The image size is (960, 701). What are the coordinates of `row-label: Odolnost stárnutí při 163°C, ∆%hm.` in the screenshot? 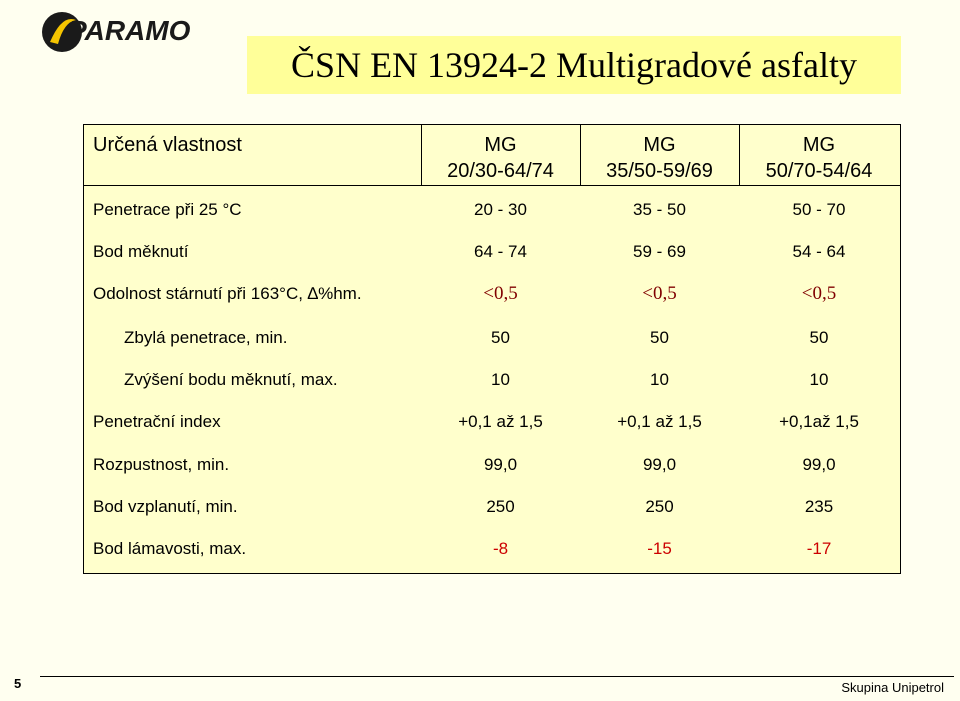 It's located at (227, 293).